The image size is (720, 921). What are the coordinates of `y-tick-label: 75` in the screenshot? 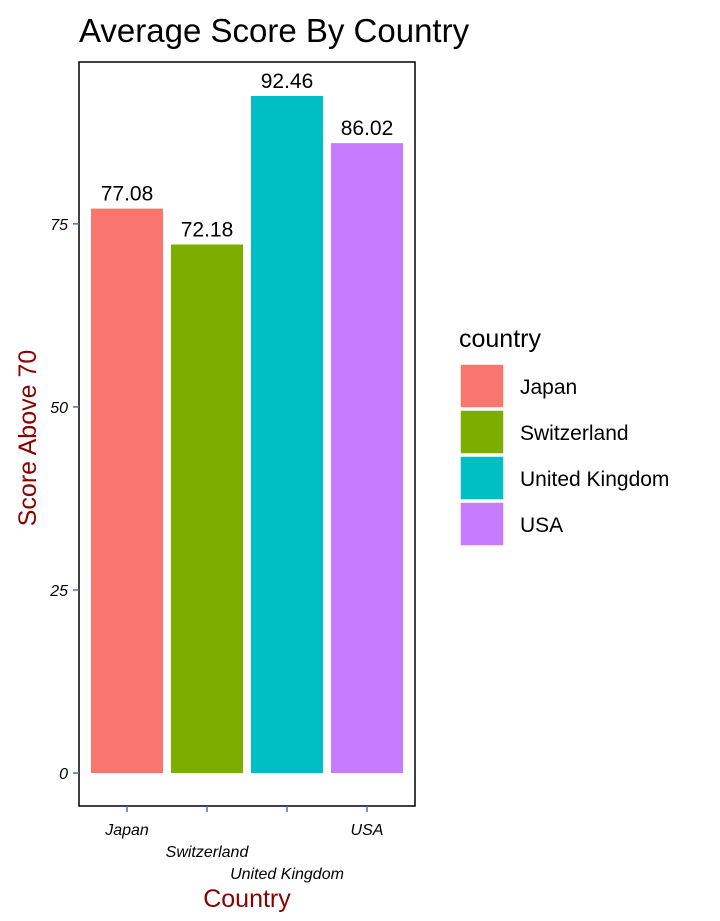 It's located at (59, 225).